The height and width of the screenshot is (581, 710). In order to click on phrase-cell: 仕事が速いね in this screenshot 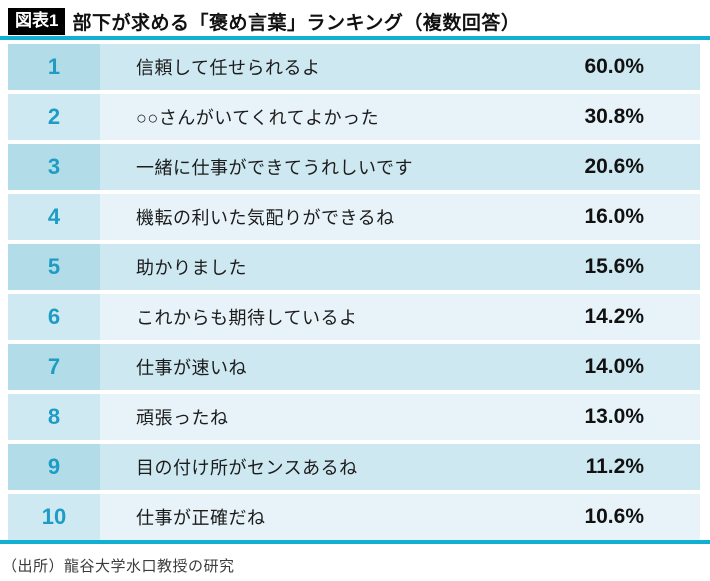, I will do `click(297, 367)`.